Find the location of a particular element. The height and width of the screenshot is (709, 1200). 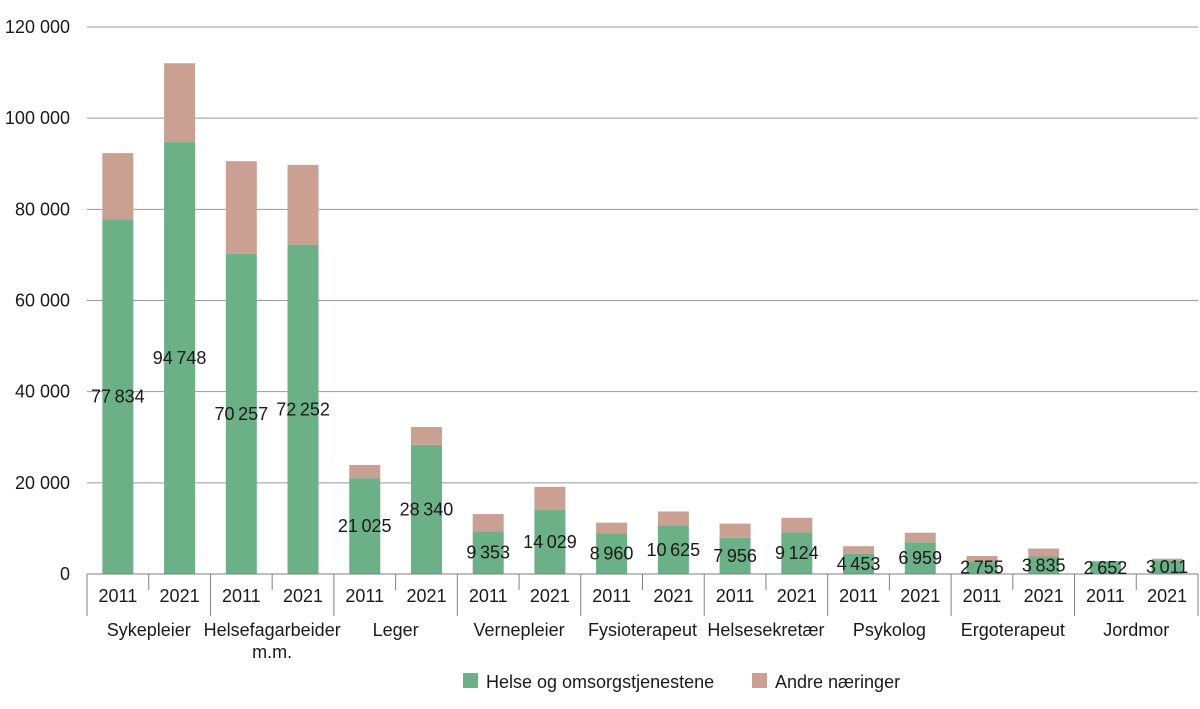

y-axis: 0 20 000 40 000 60 000 80 000 100 000 120 000 is located at coordinates (37, 300).